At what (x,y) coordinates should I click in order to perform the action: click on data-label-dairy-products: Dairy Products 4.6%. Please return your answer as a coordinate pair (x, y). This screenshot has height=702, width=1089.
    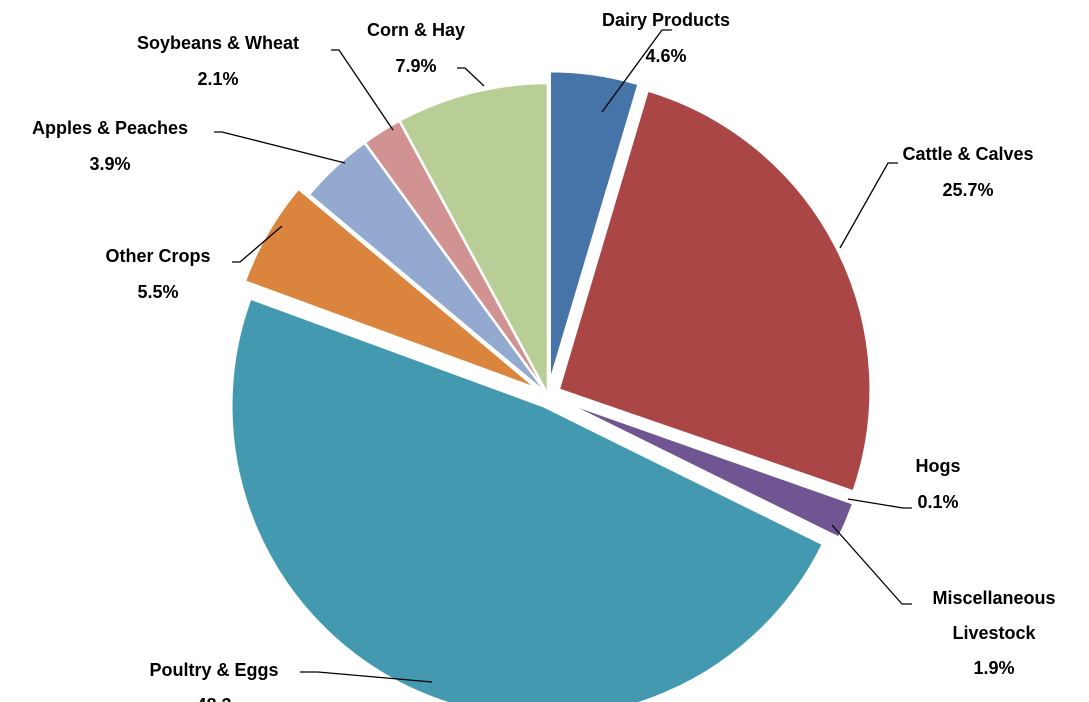
    Looking at the image, I should click on (666, 38).